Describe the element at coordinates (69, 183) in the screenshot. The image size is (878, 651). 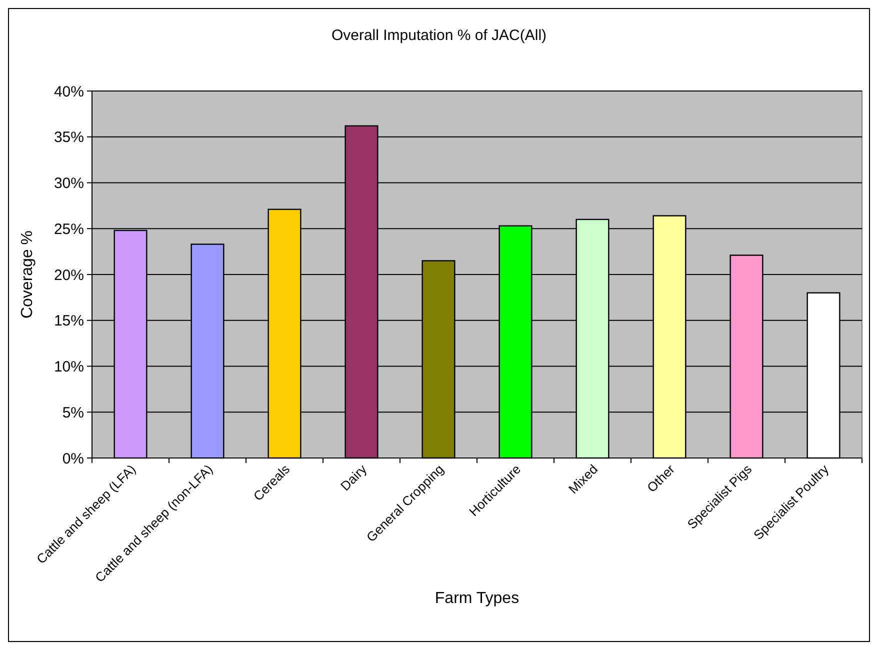
I see `y-tick-label: 30%` at that location.